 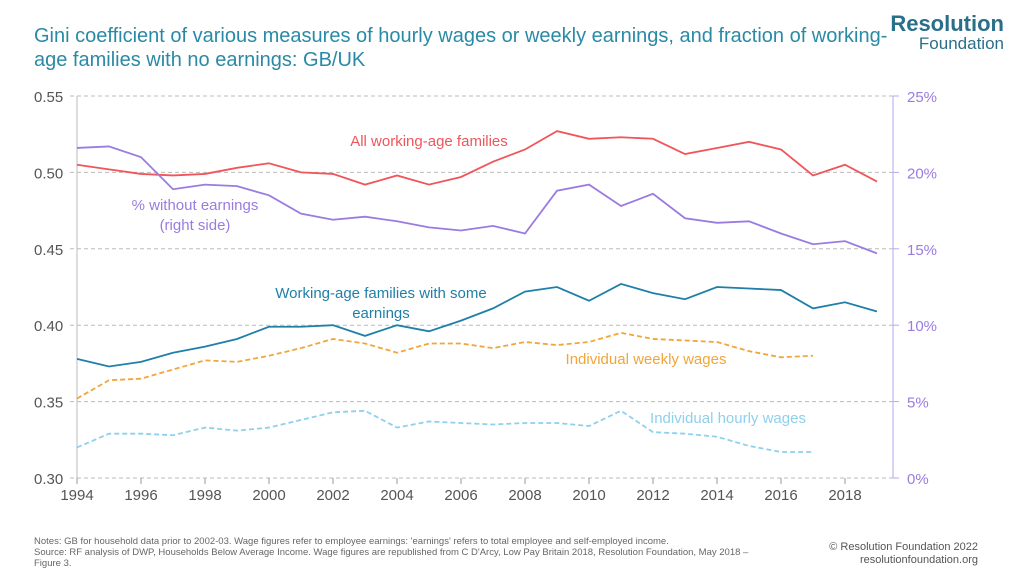 What do you see at coordinates (780, 495) in the screenshot?
I see `x-tick-label: 2016` at bounding box center [780, 495].